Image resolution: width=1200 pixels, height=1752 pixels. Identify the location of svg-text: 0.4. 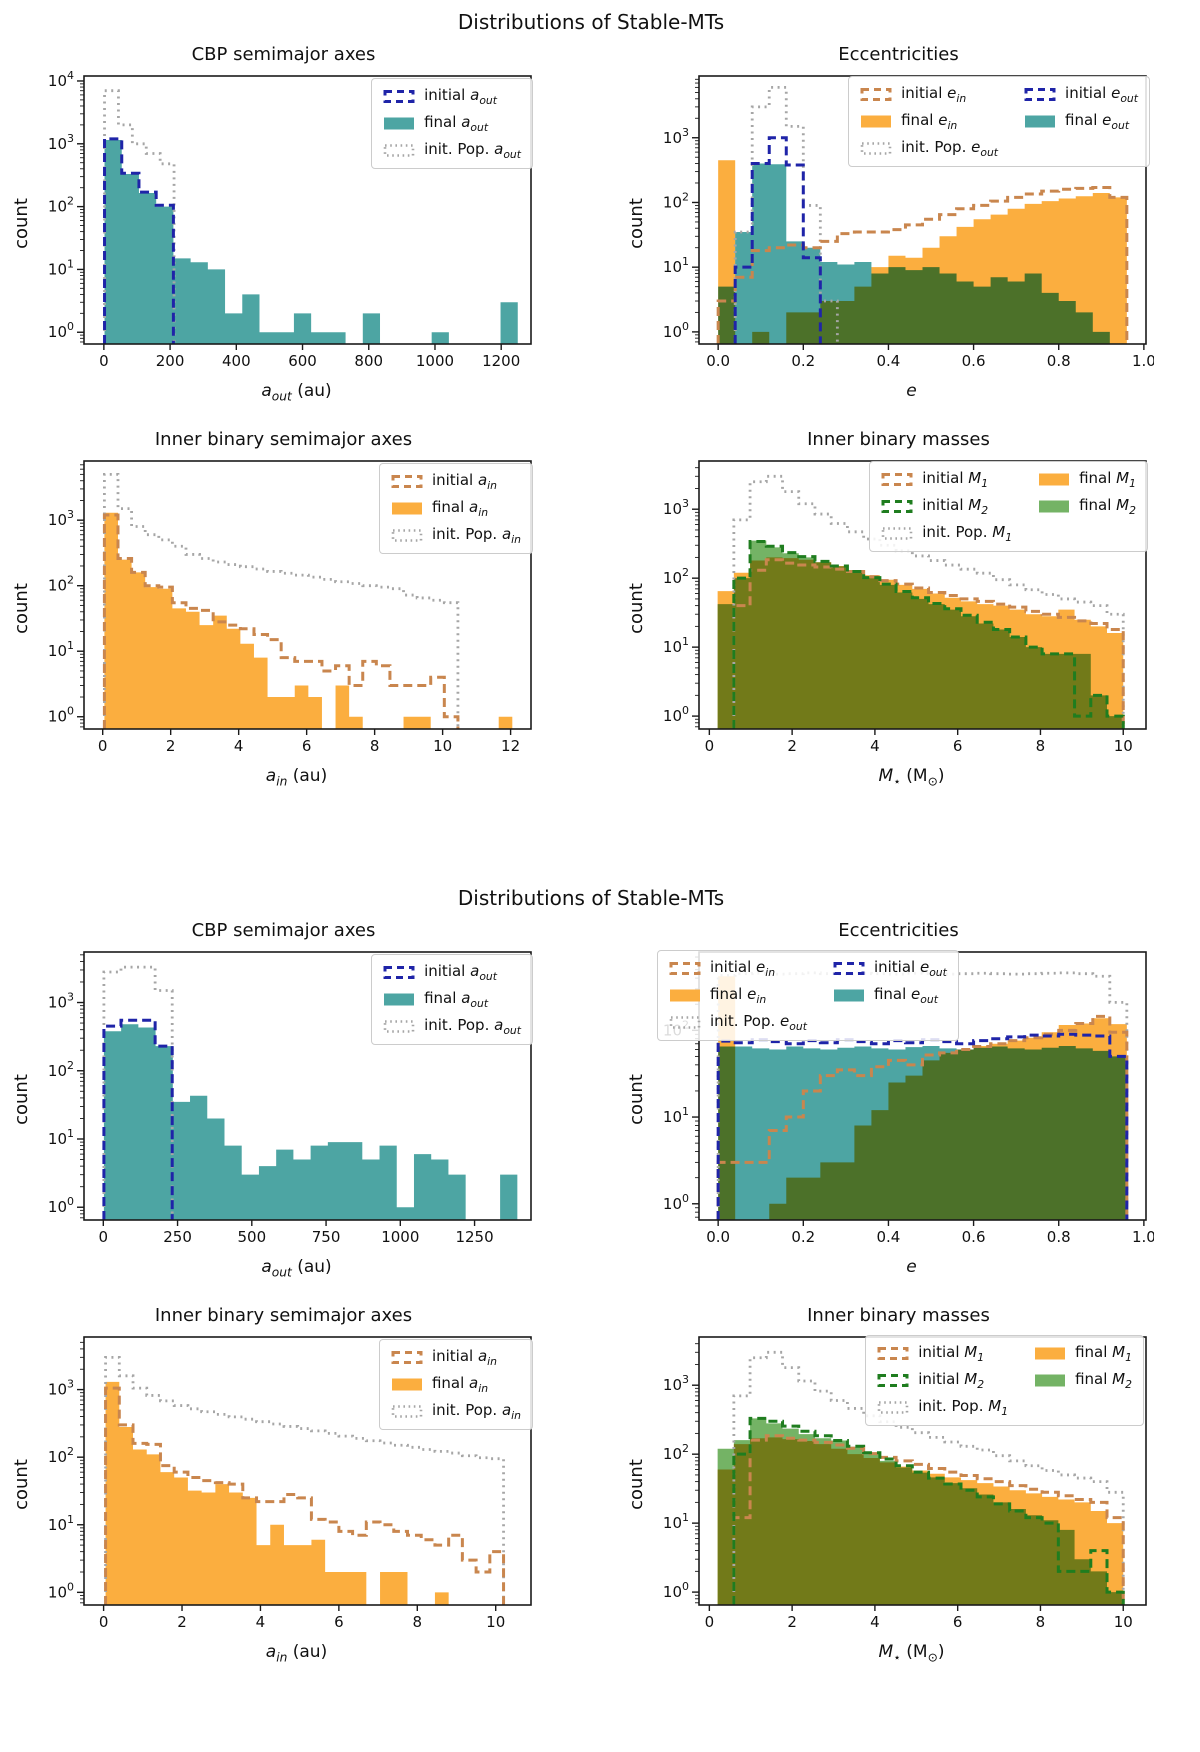
(889, 361).